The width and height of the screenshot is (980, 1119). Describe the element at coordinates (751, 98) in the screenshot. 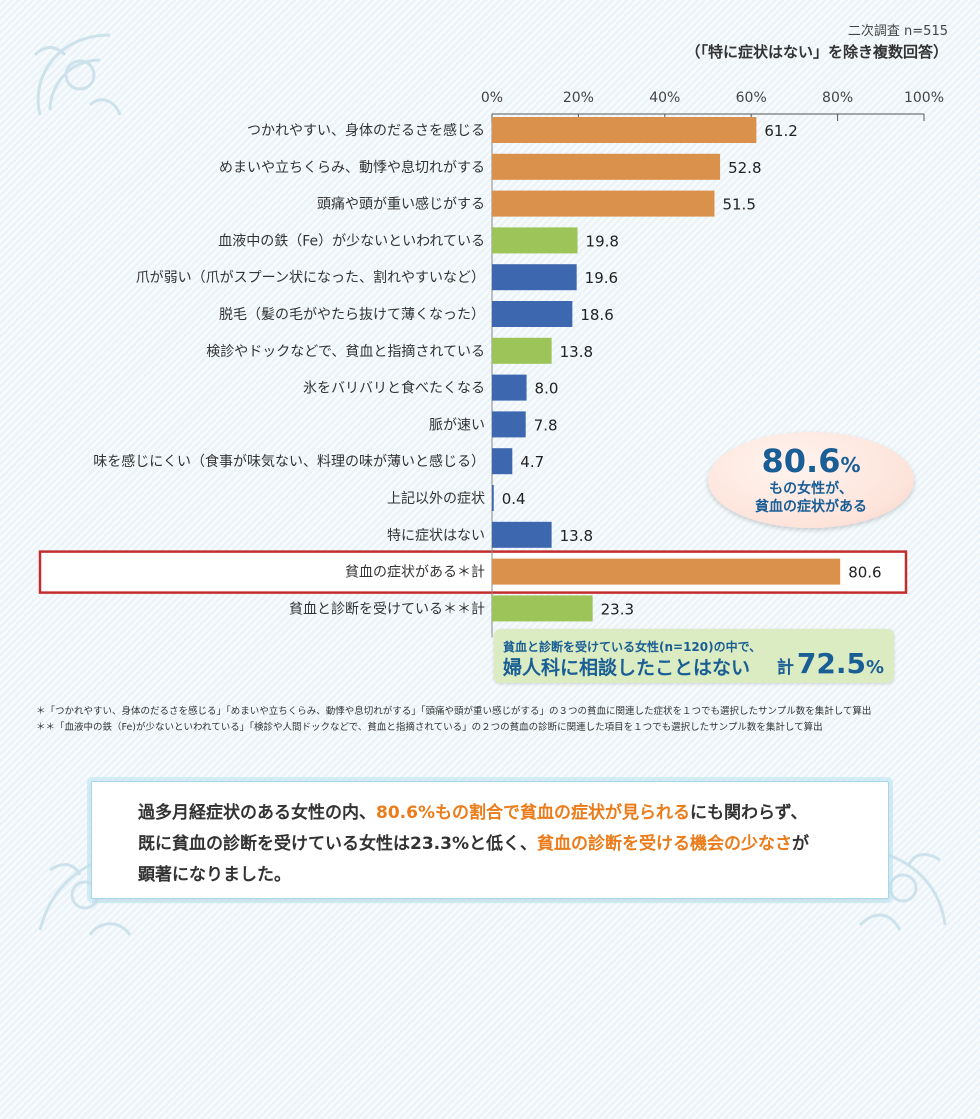

I see `x-tick-label: 60%` at that location.